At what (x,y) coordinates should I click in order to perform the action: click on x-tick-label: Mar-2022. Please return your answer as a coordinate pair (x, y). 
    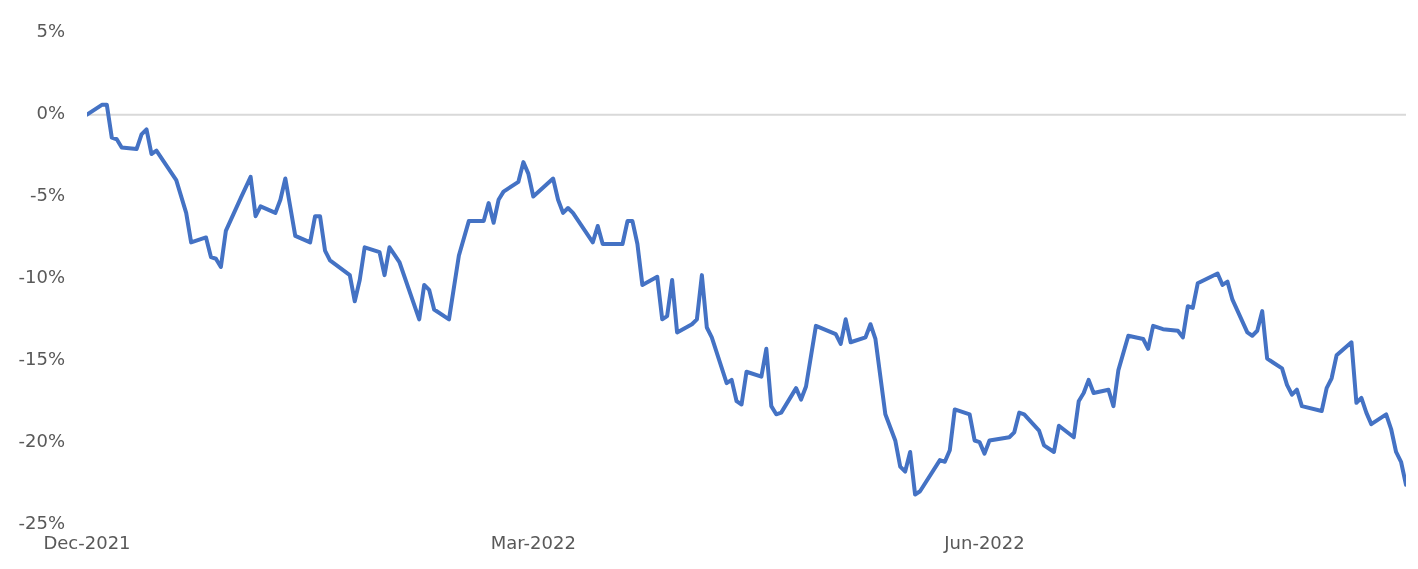
    Looking at the image, I should click on (533, 543).